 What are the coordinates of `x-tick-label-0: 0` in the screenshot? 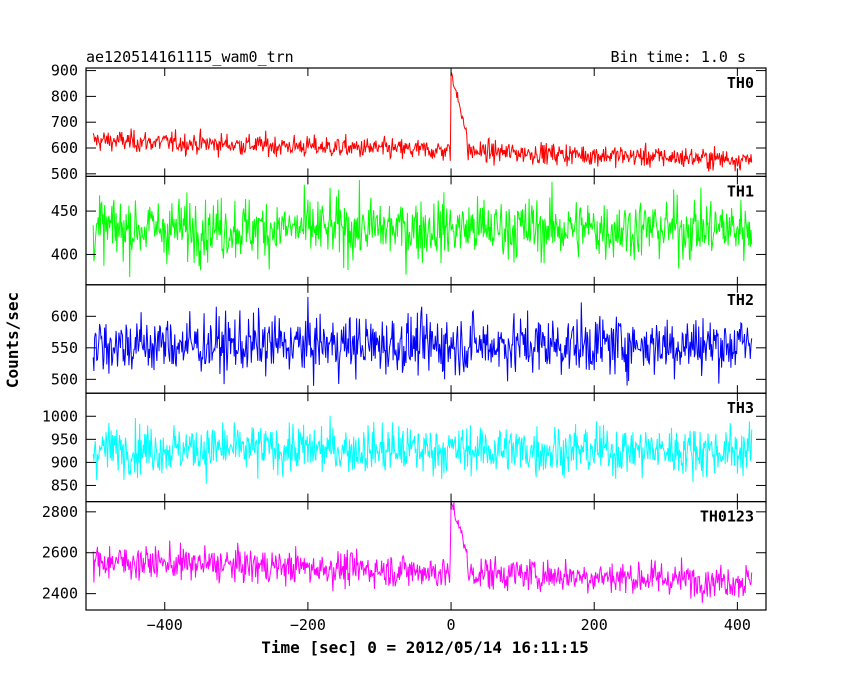 It's located at (451, 625).